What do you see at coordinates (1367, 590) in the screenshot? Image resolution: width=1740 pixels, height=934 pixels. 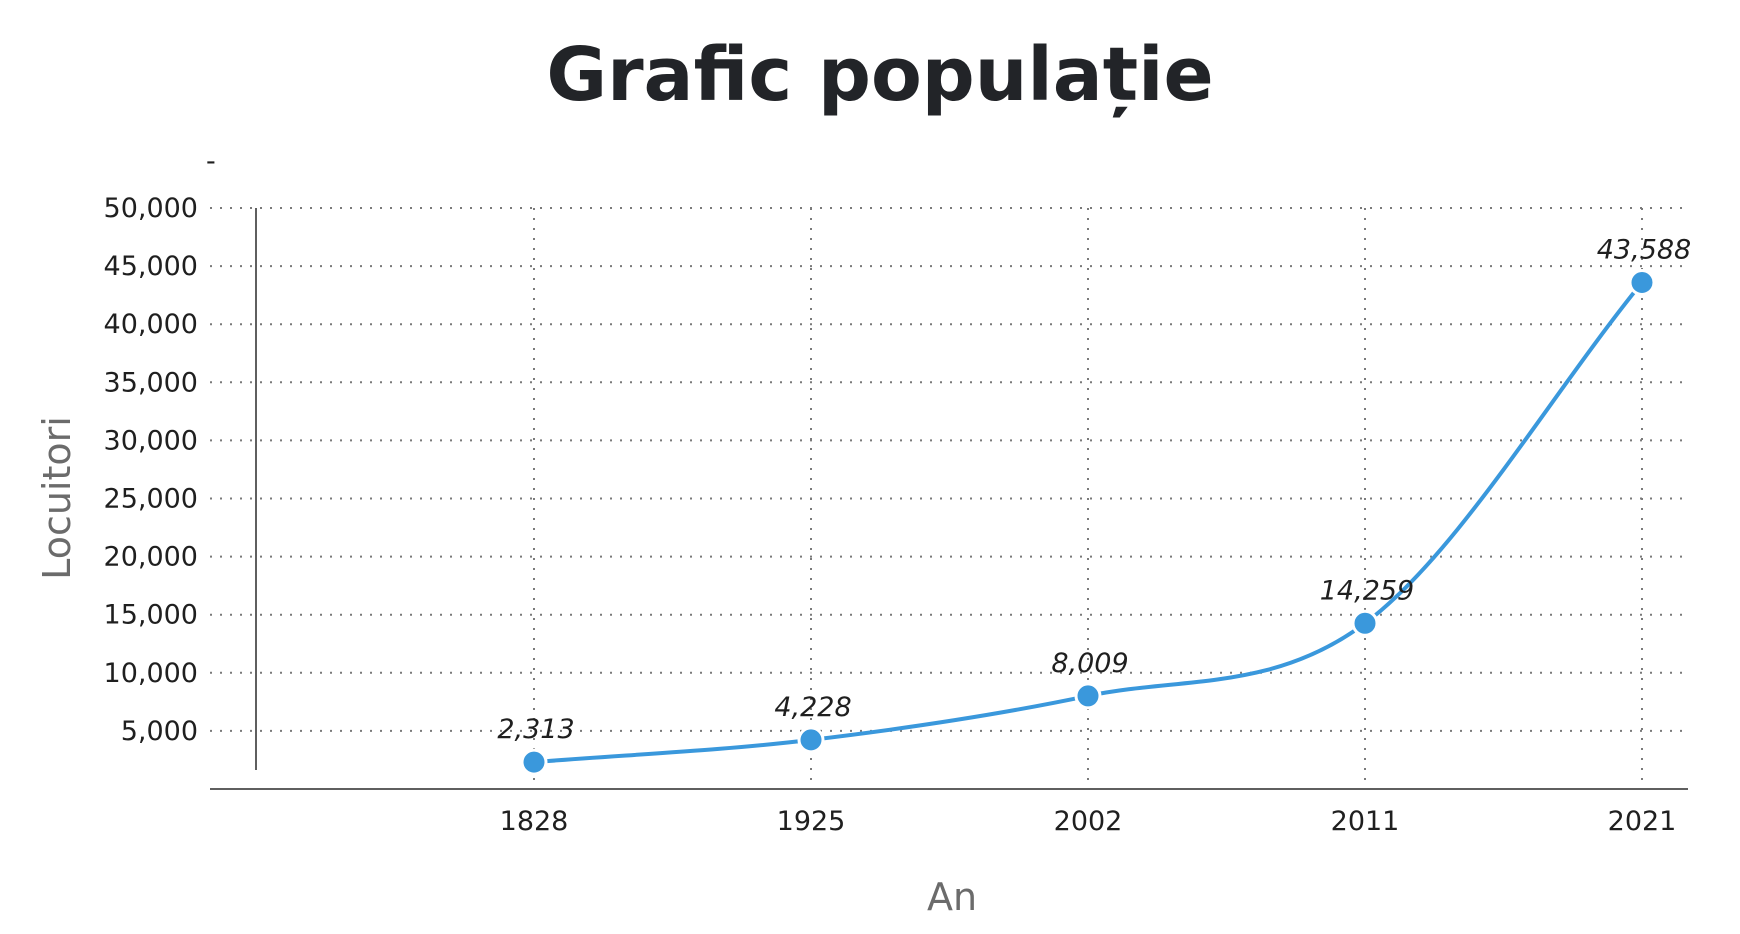 I see `data-label: 14,259` at bounding box center [1367, 590].